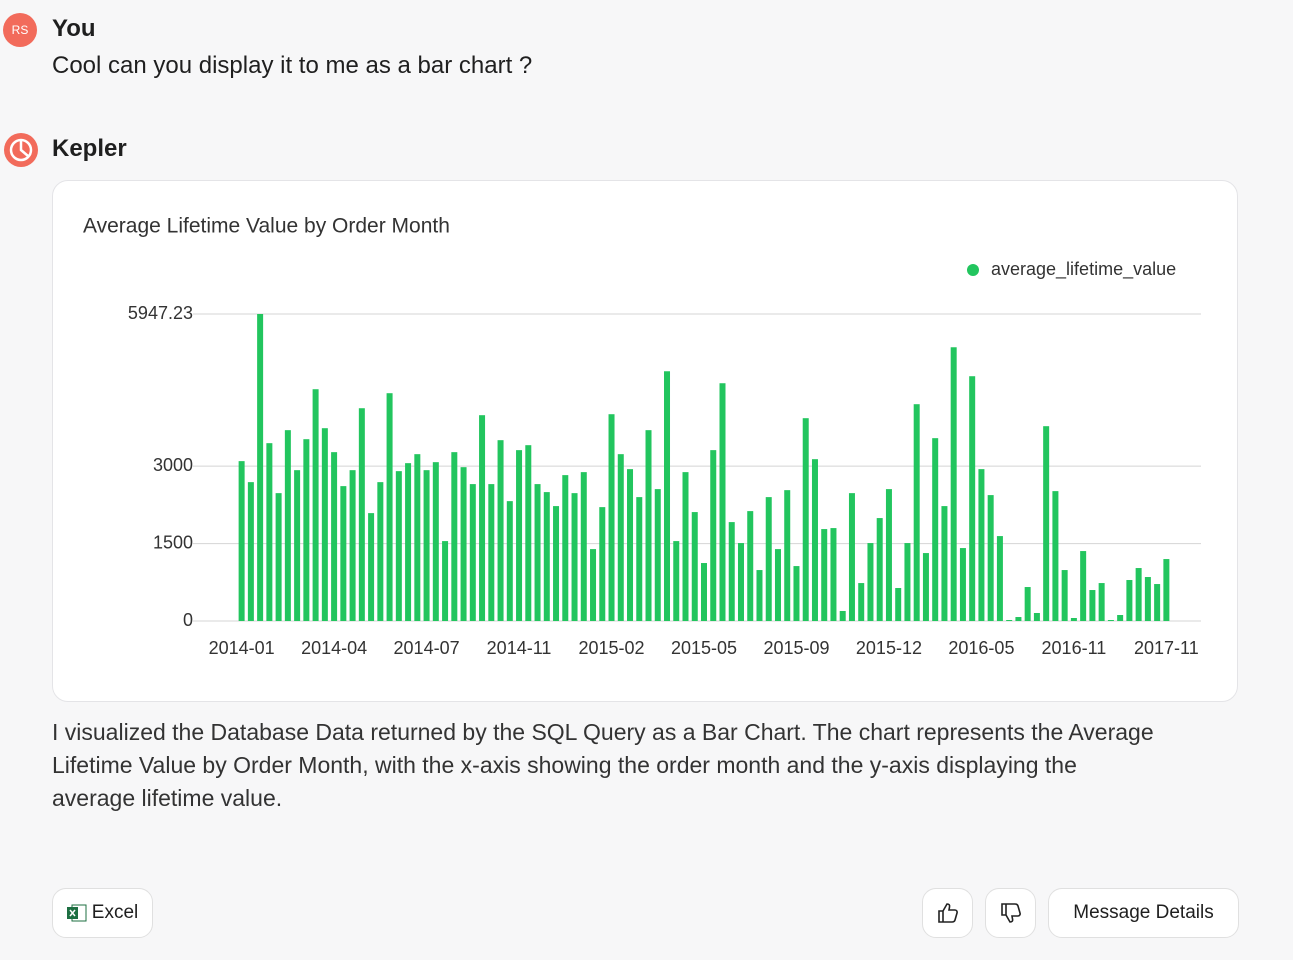 The width and height of the screenshot is (1293, 960). Describe the element at coordinates (76, 913) in the screenshot. I see `excel-icon` at that location.